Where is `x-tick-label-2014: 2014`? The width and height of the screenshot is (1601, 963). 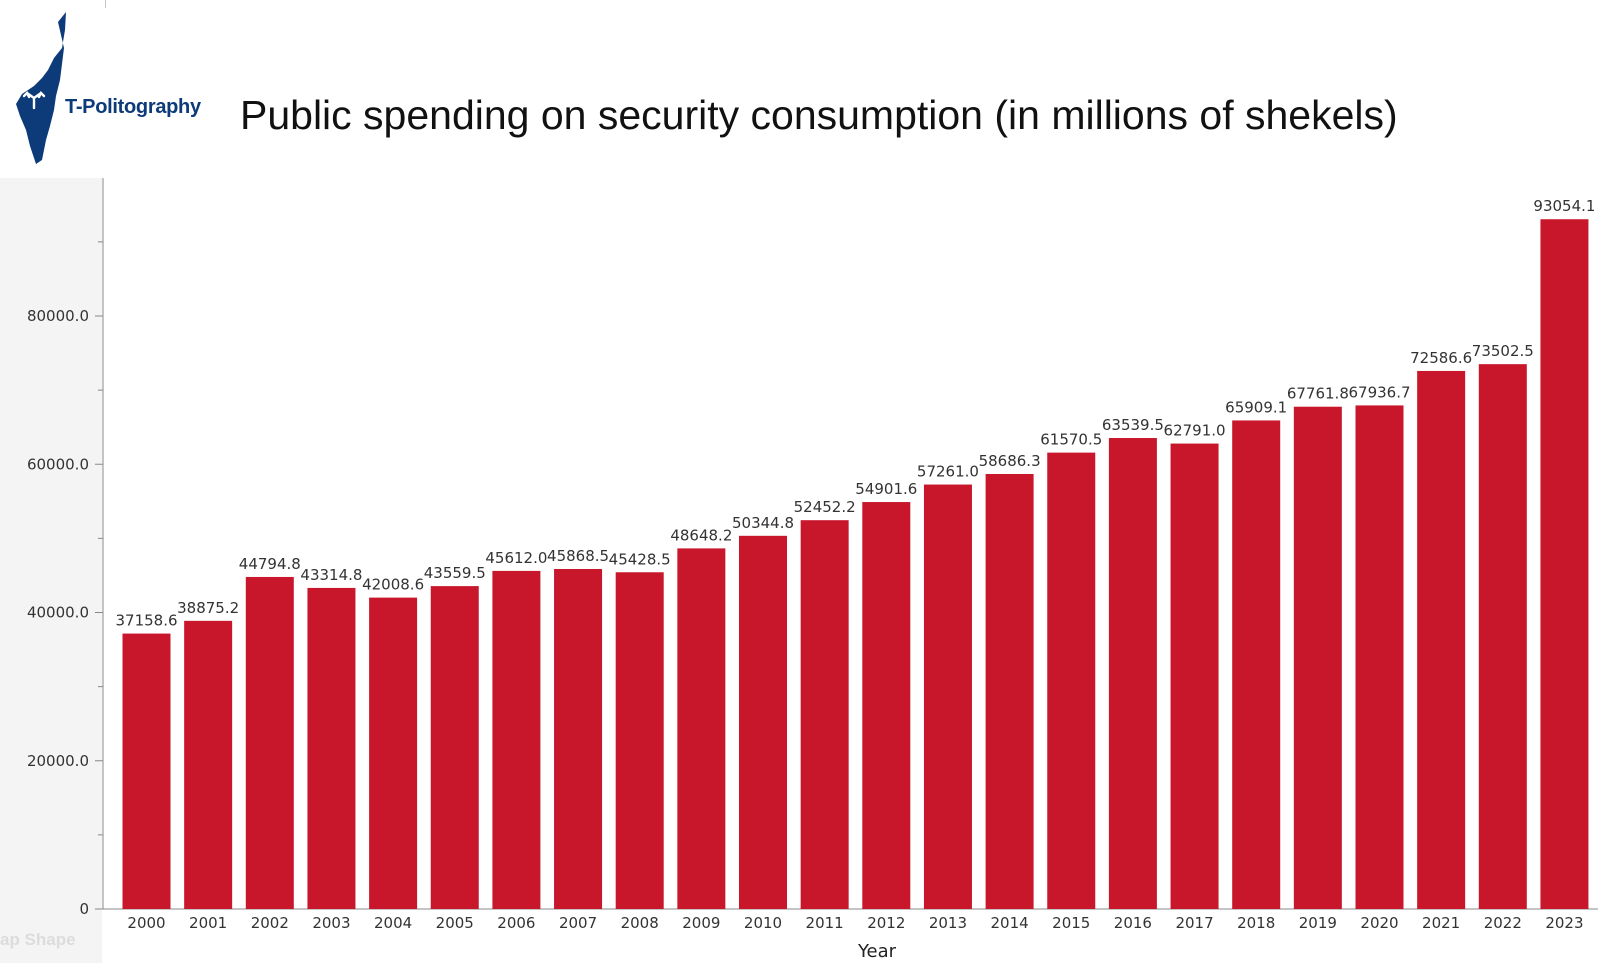 x-tick-label-2014: 2014 is located at coordinates (1010, 923).